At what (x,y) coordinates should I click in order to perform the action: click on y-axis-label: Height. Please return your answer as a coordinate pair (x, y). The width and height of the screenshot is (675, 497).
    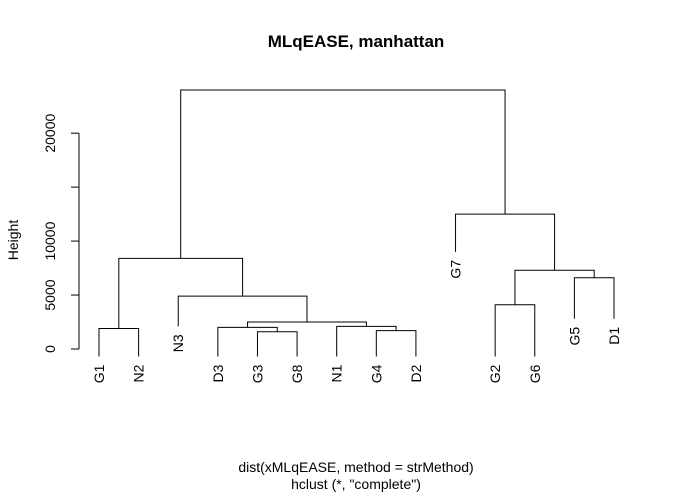
    Looking at the image, I should click on (13, 240).